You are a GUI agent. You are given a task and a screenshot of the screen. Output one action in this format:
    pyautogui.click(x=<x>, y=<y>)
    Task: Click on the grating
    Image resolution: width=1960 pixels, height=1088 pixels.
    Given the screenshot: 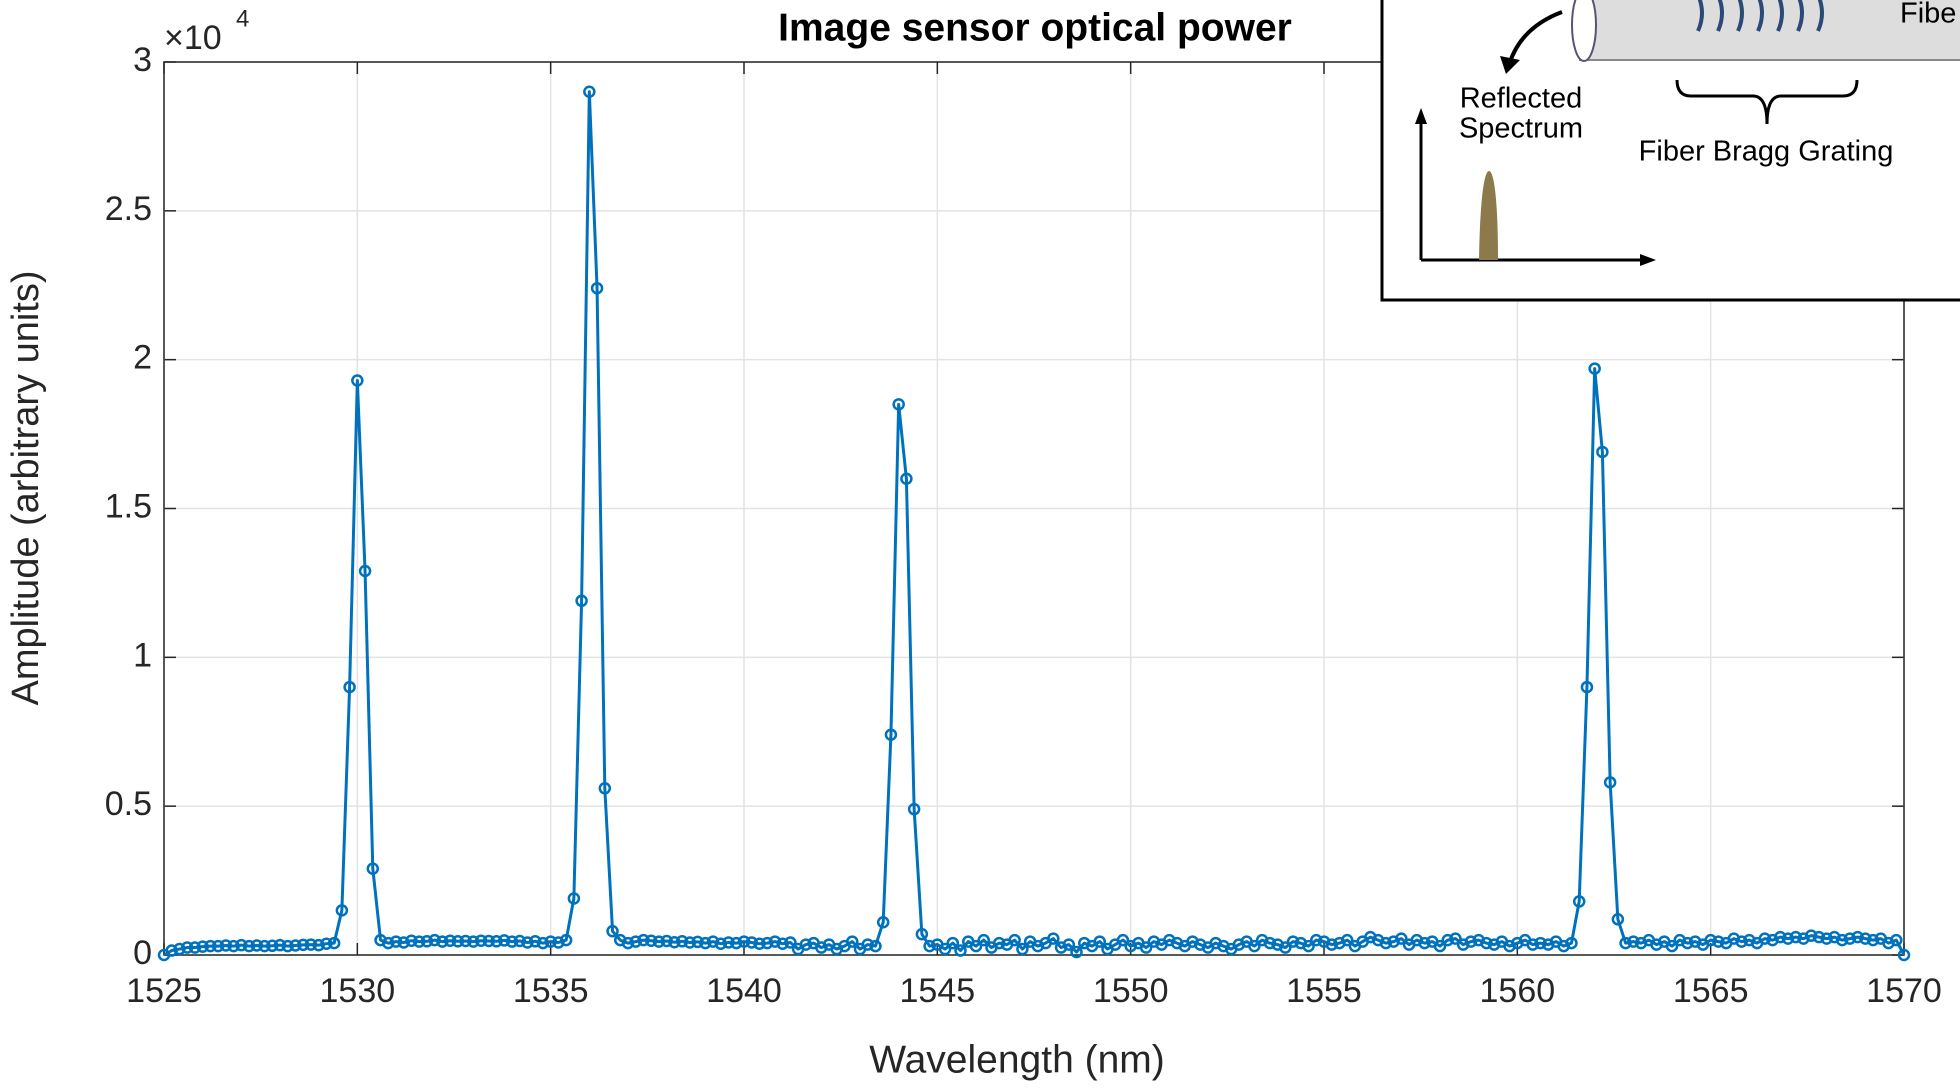 What is the action you would take?
    pyautogui.click(x=1760, y=16)
    